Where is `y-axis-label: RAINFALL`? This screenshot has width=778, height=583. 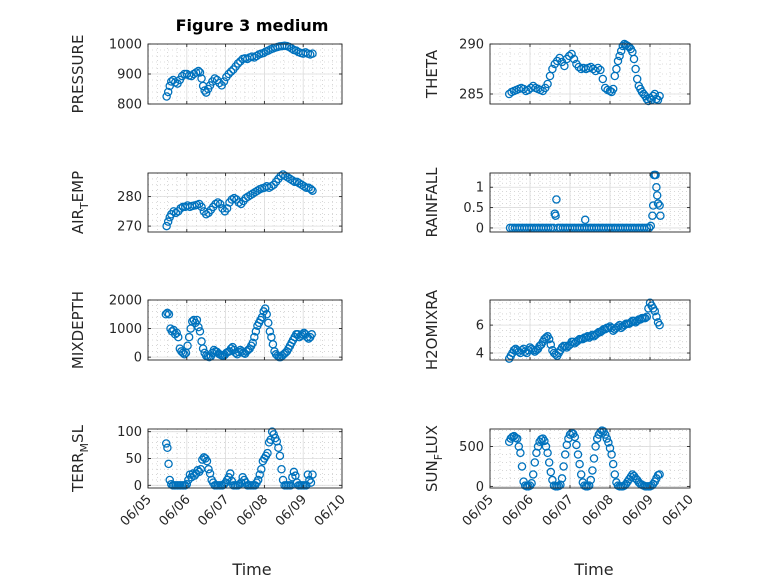 y-axis-label: RAINFALL is located at coordinates (432, 202).